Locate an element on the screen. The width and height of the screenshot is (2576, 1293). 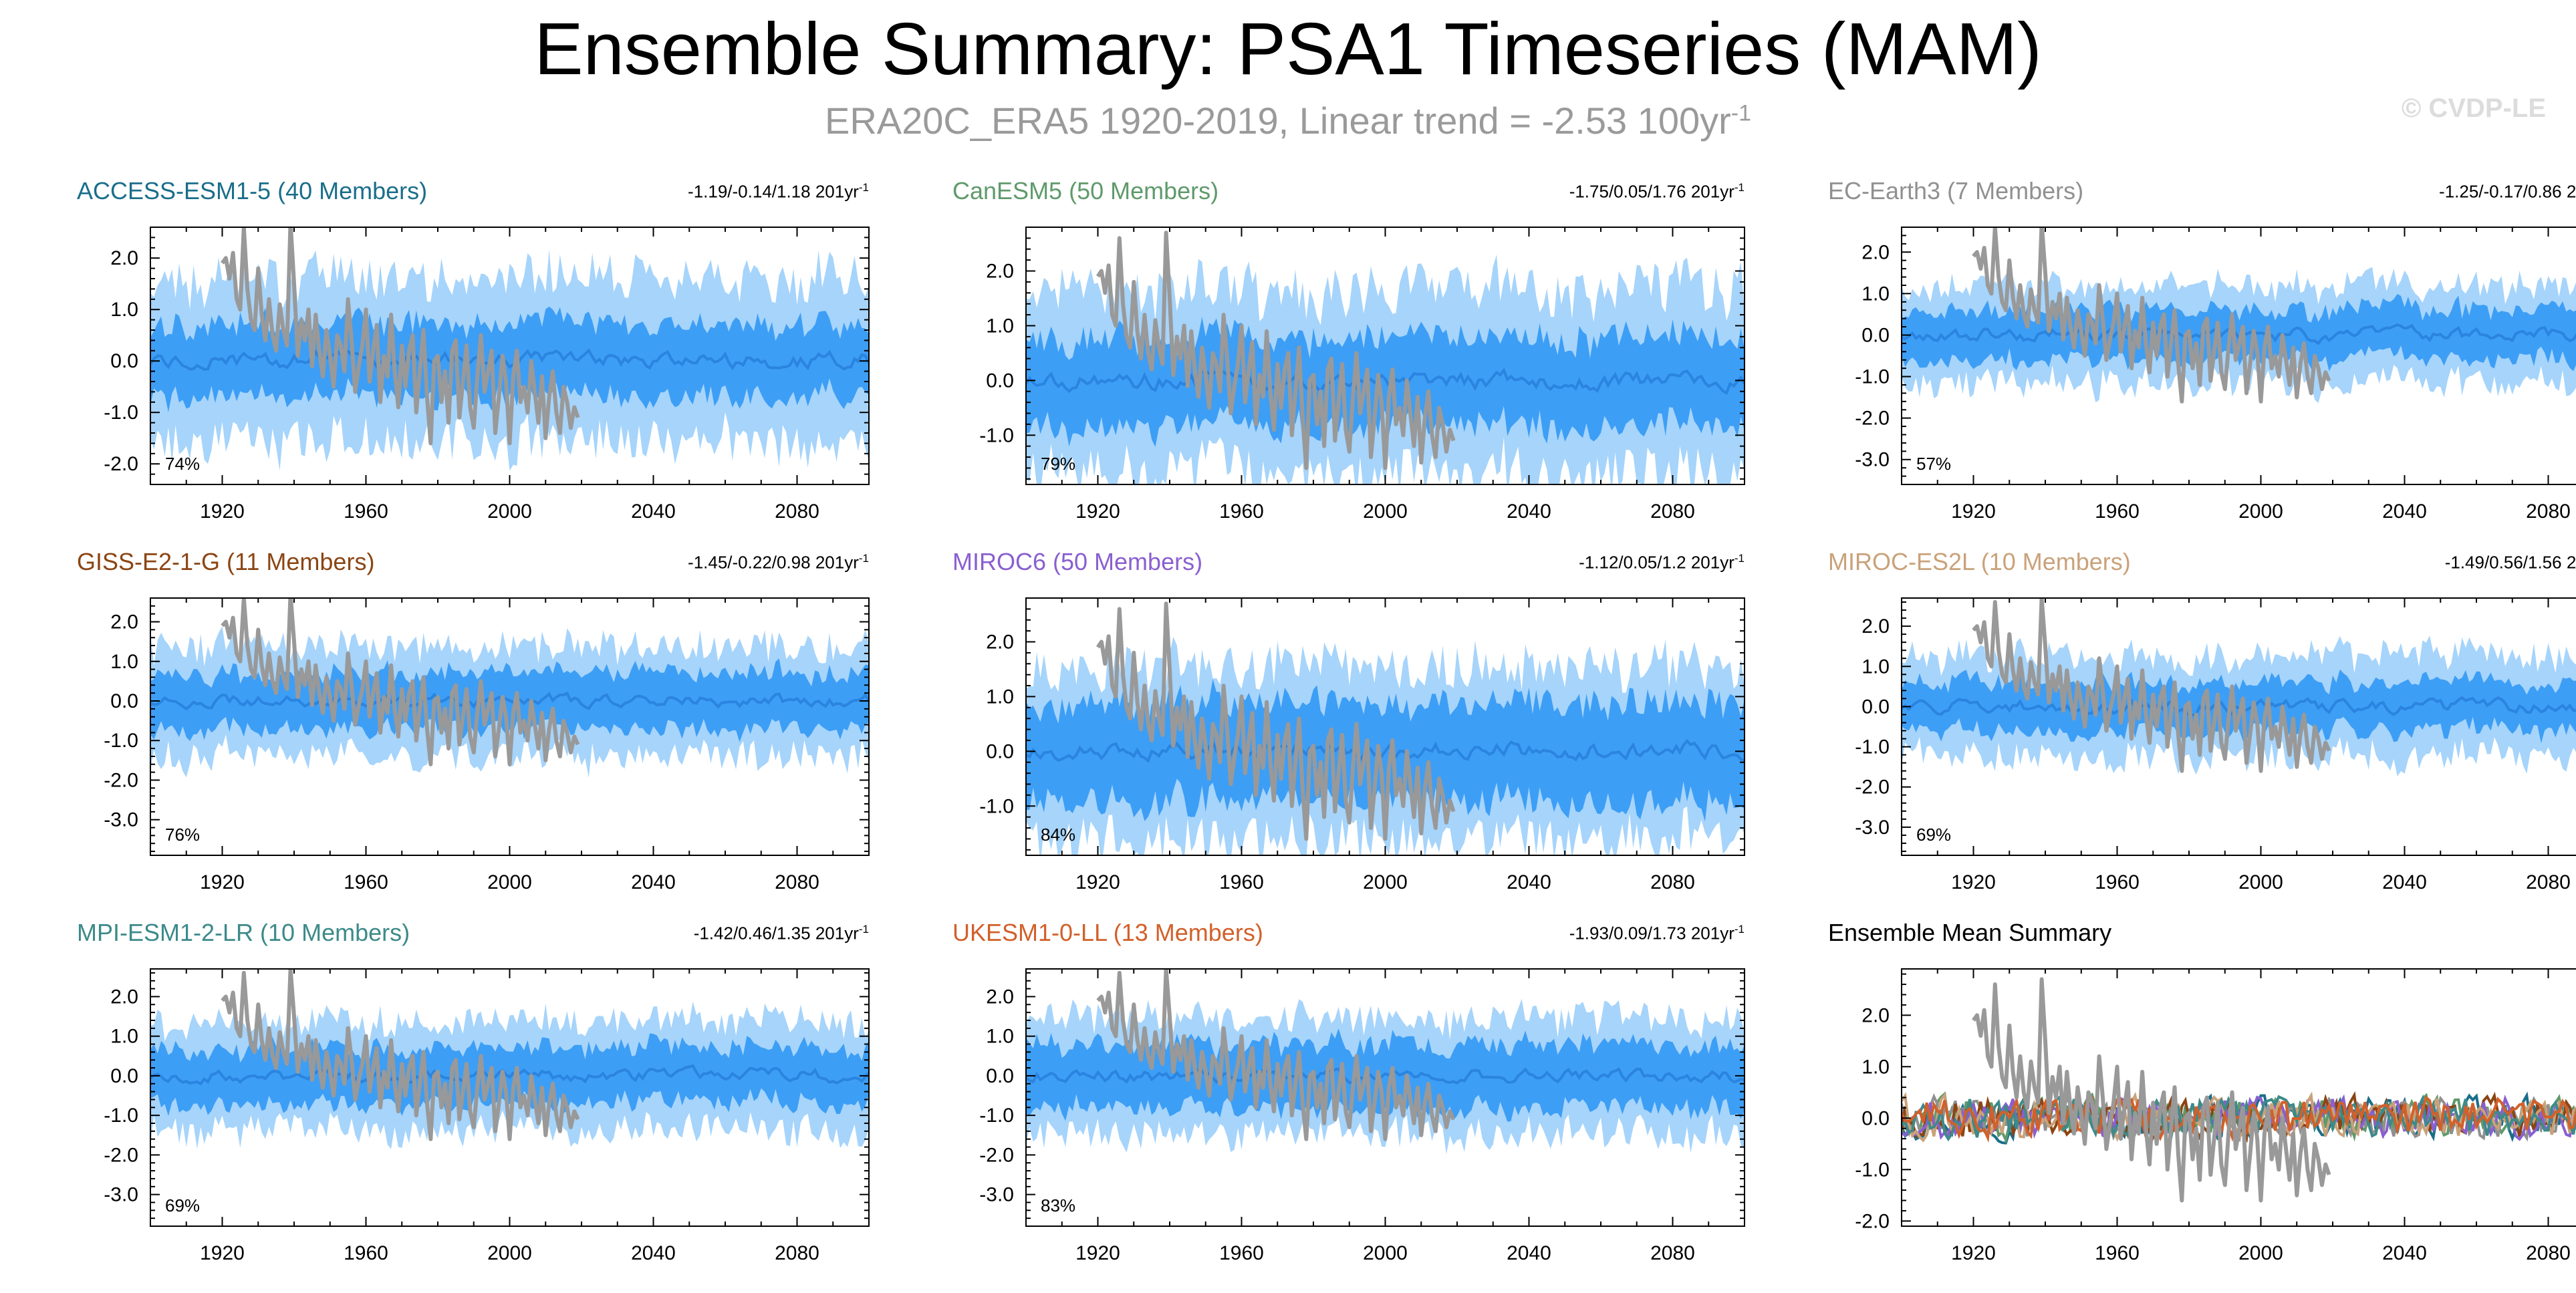
percent-label: 76% is located at coordinates (182, 835).